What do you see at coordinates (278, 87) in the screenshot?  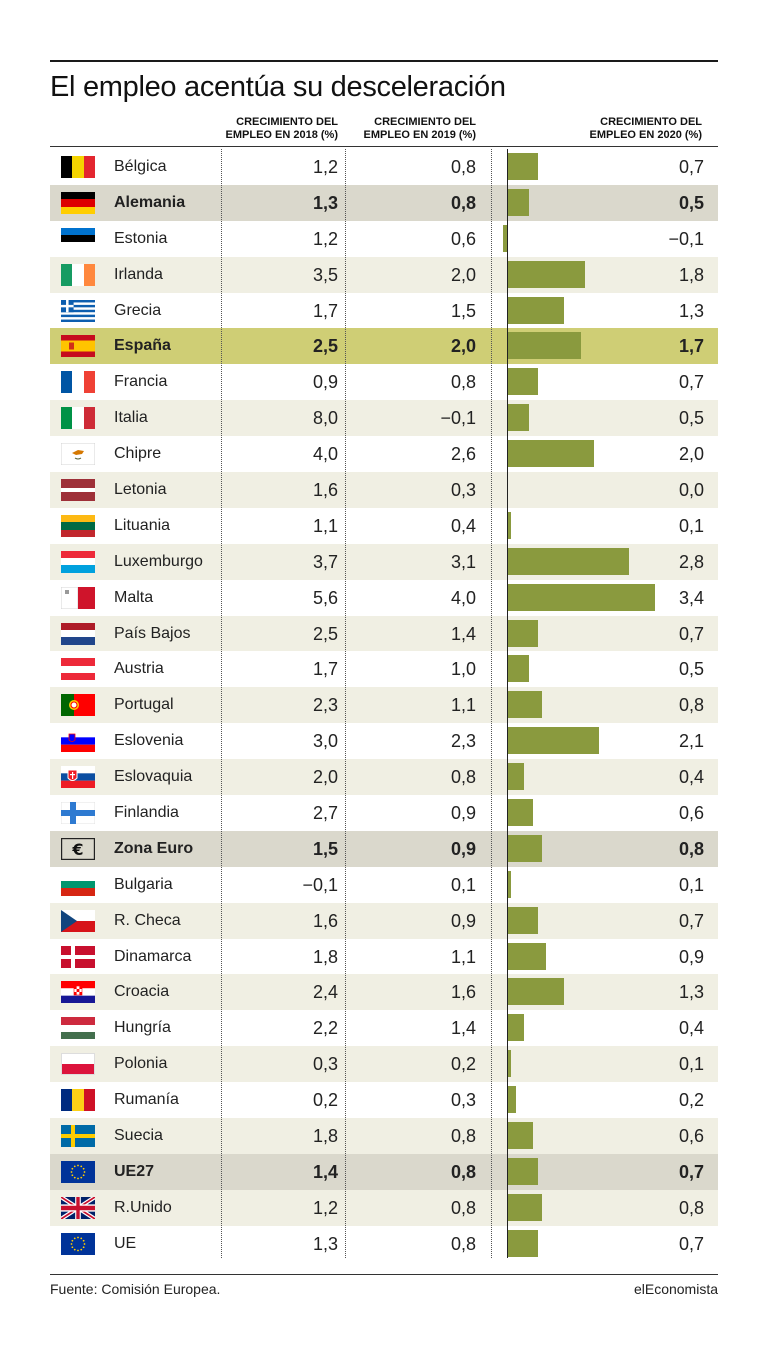 I see `chart-title: El empleo acentúa su desceleración` at bounding box center [278, 87].